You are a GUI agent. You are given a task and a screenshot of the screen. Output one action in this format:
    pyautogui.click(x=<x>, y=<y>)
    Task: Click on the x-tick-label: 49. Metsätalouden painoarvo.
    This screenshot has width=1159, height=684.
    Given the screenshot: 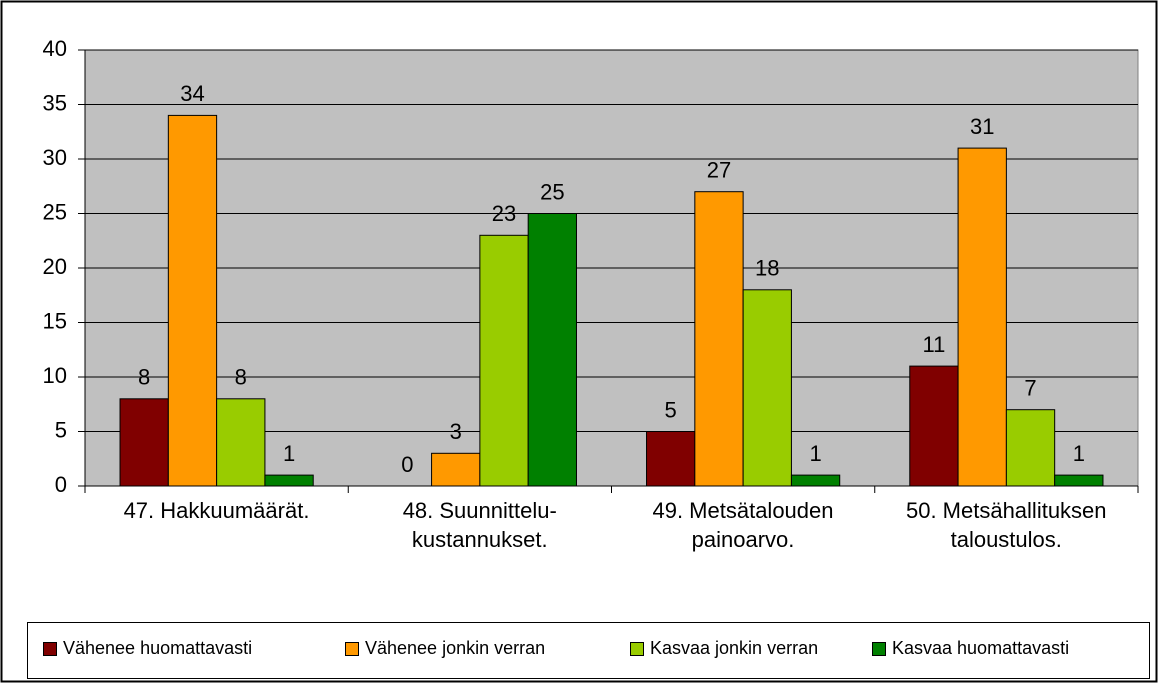 What is the action you would take?
    pyautogui.click(x=743, y=525)
    